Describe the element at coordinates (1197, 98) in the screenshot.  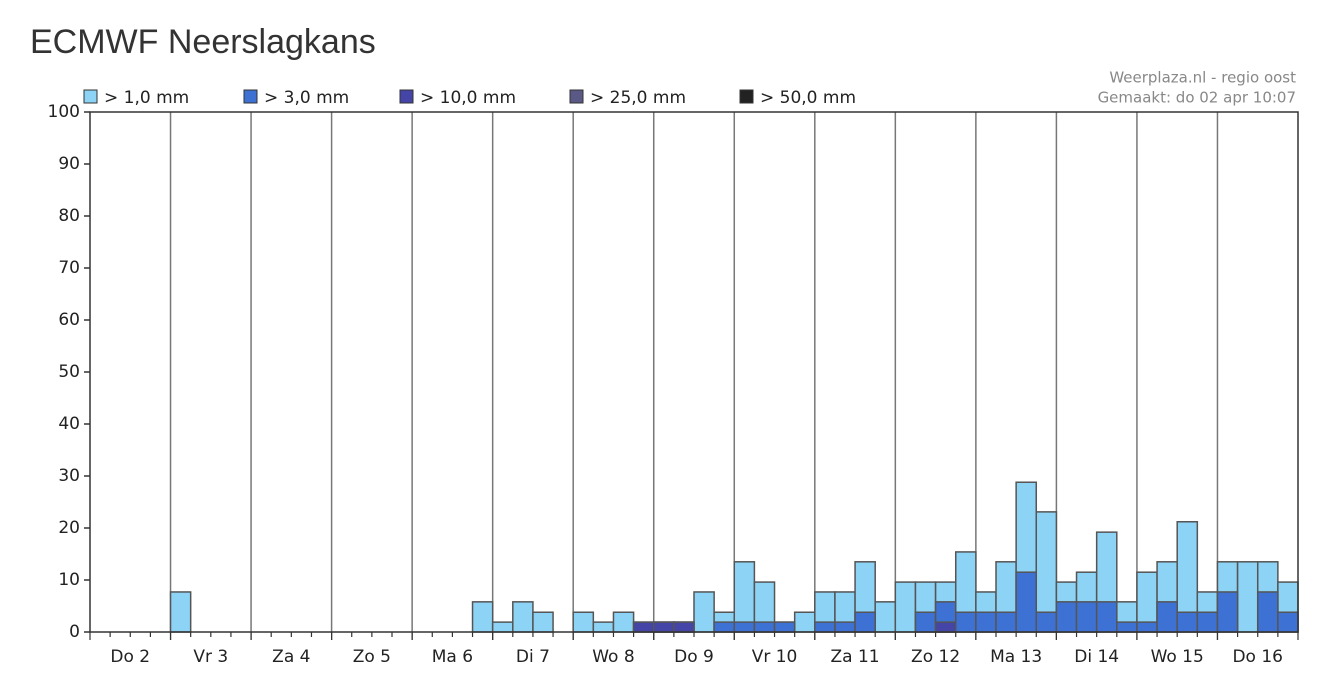
I see `made-note: Gemaakt: do 02 apr 10:07` at that location.